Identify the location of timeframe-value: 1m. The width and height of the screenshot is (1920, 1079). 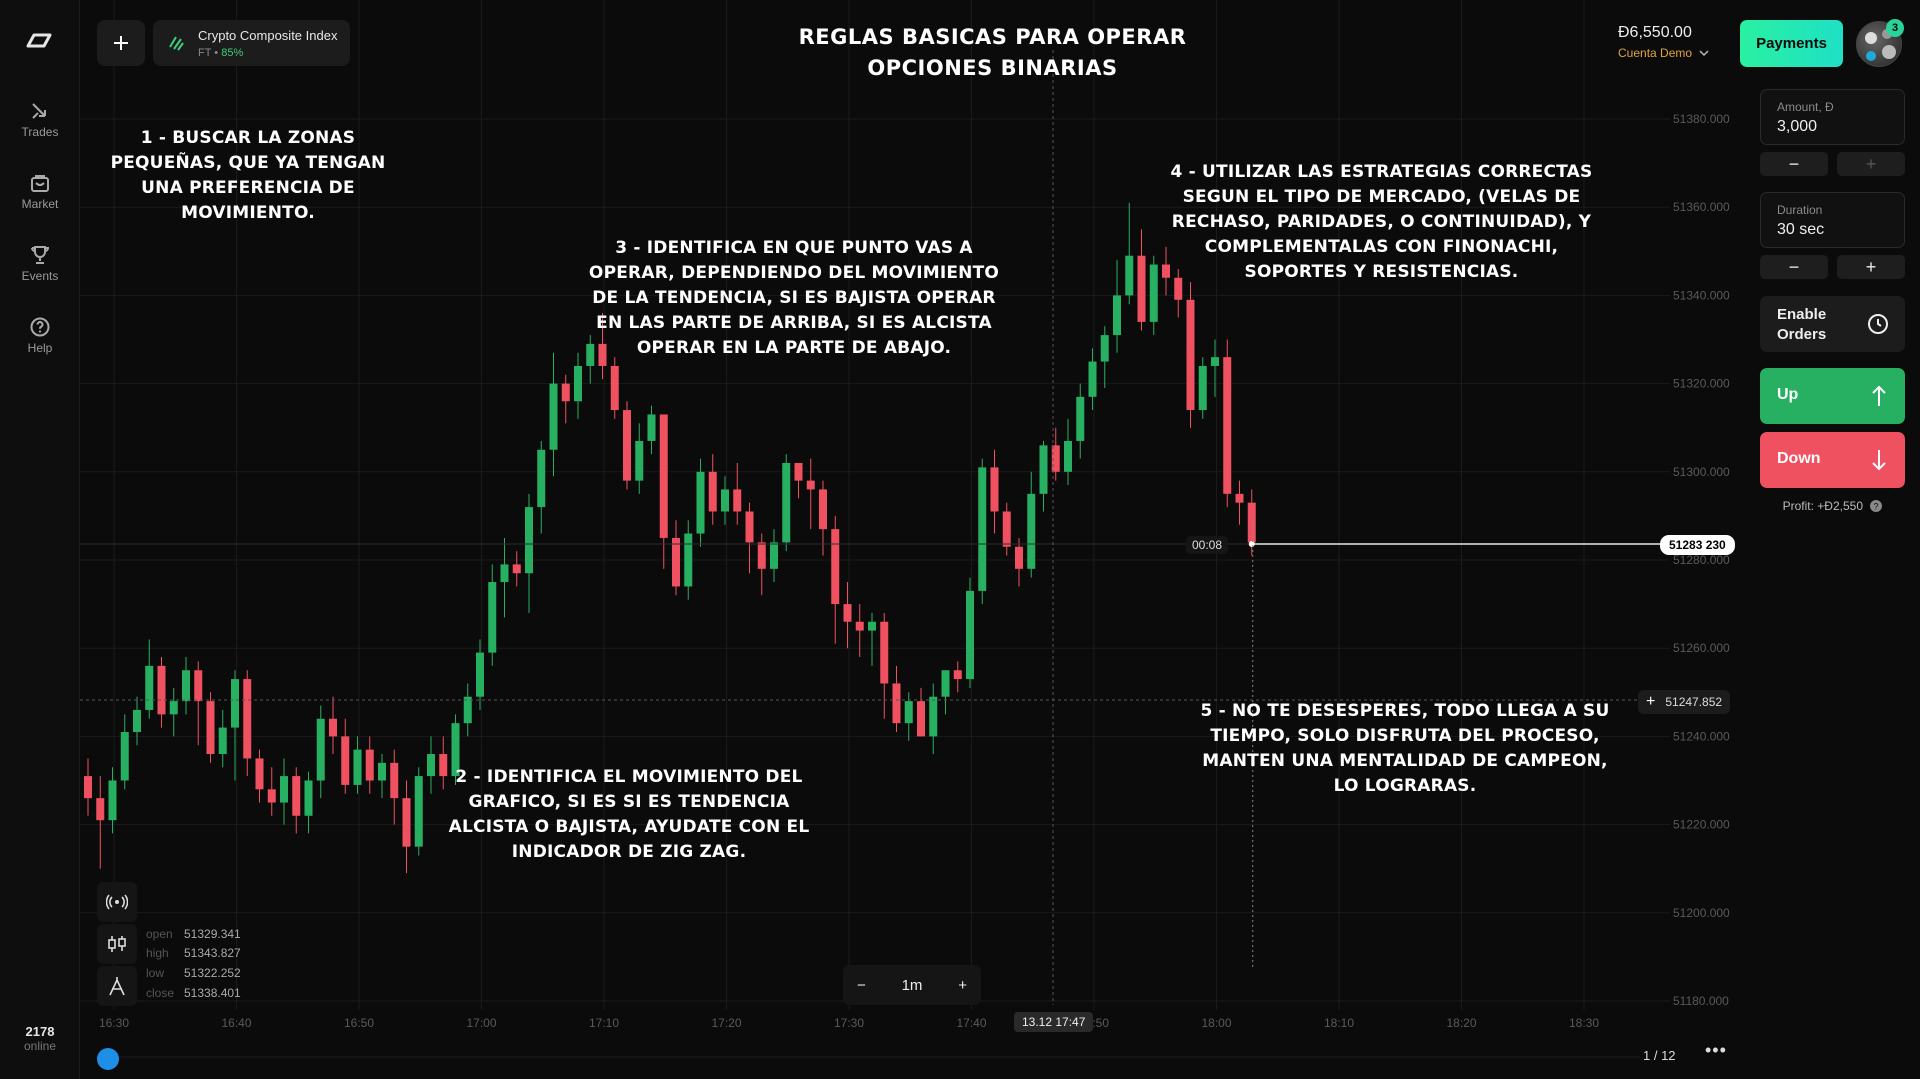
(912, 985).